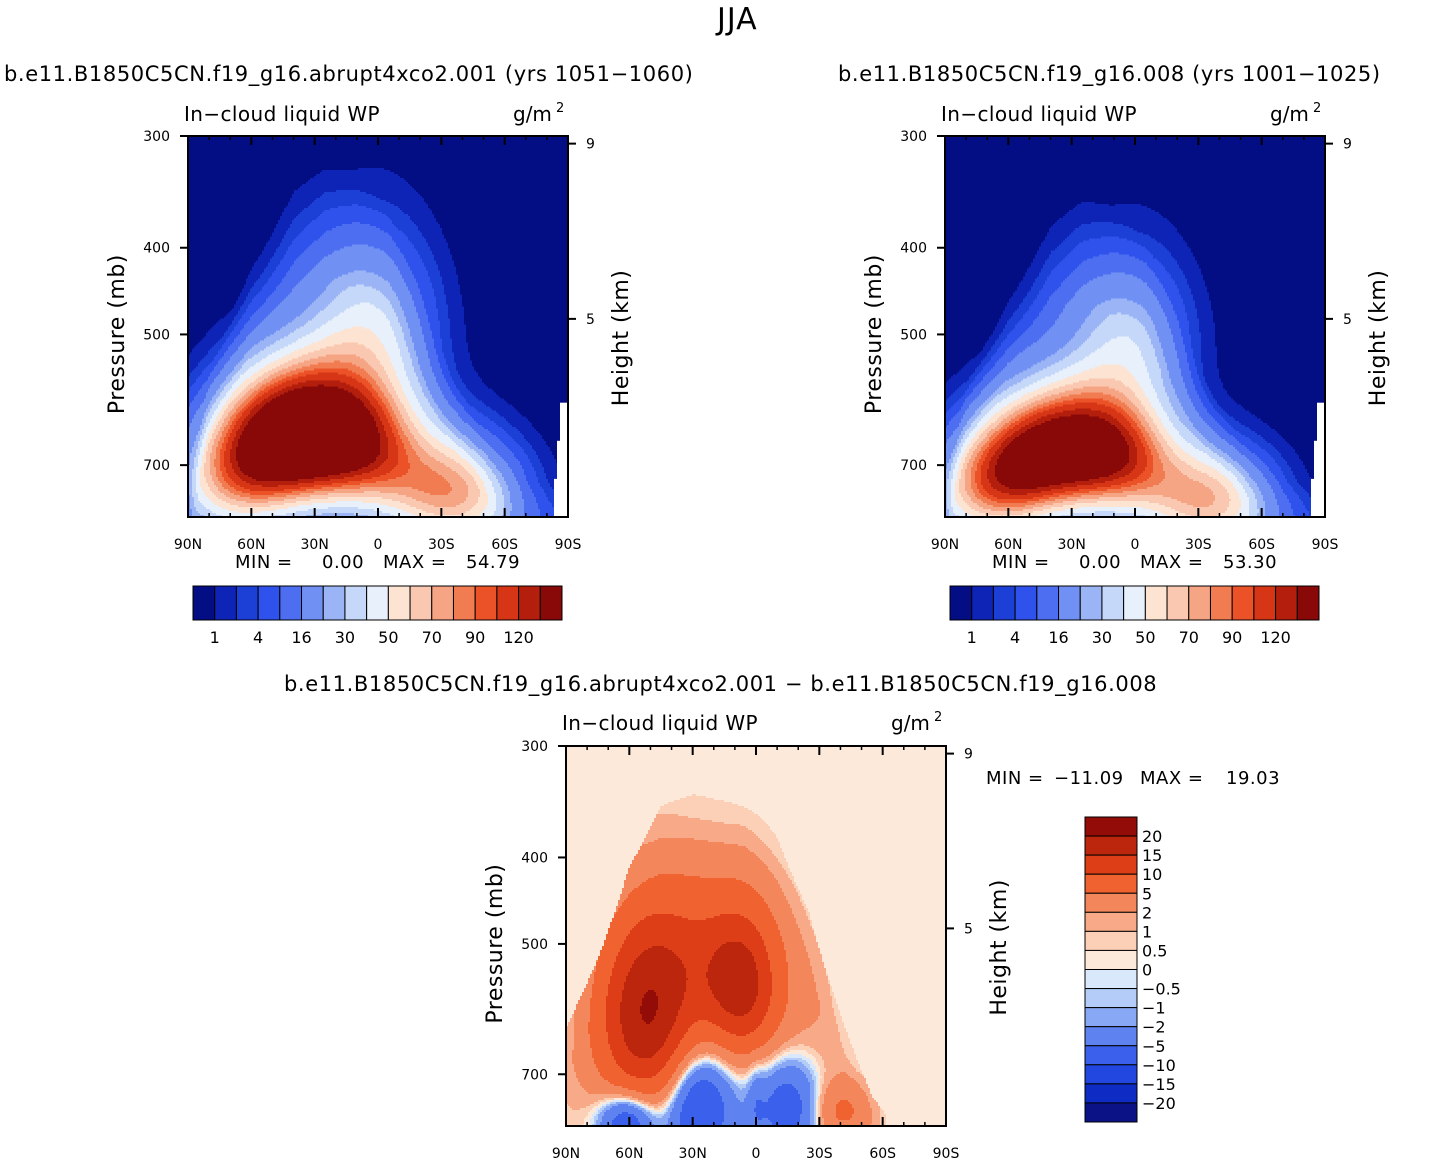 This screenshot has height=1163, width=1434. Describe the element at coordinates (301, 637) in the screenshot. I see `colorbar-label: 16` at that location.